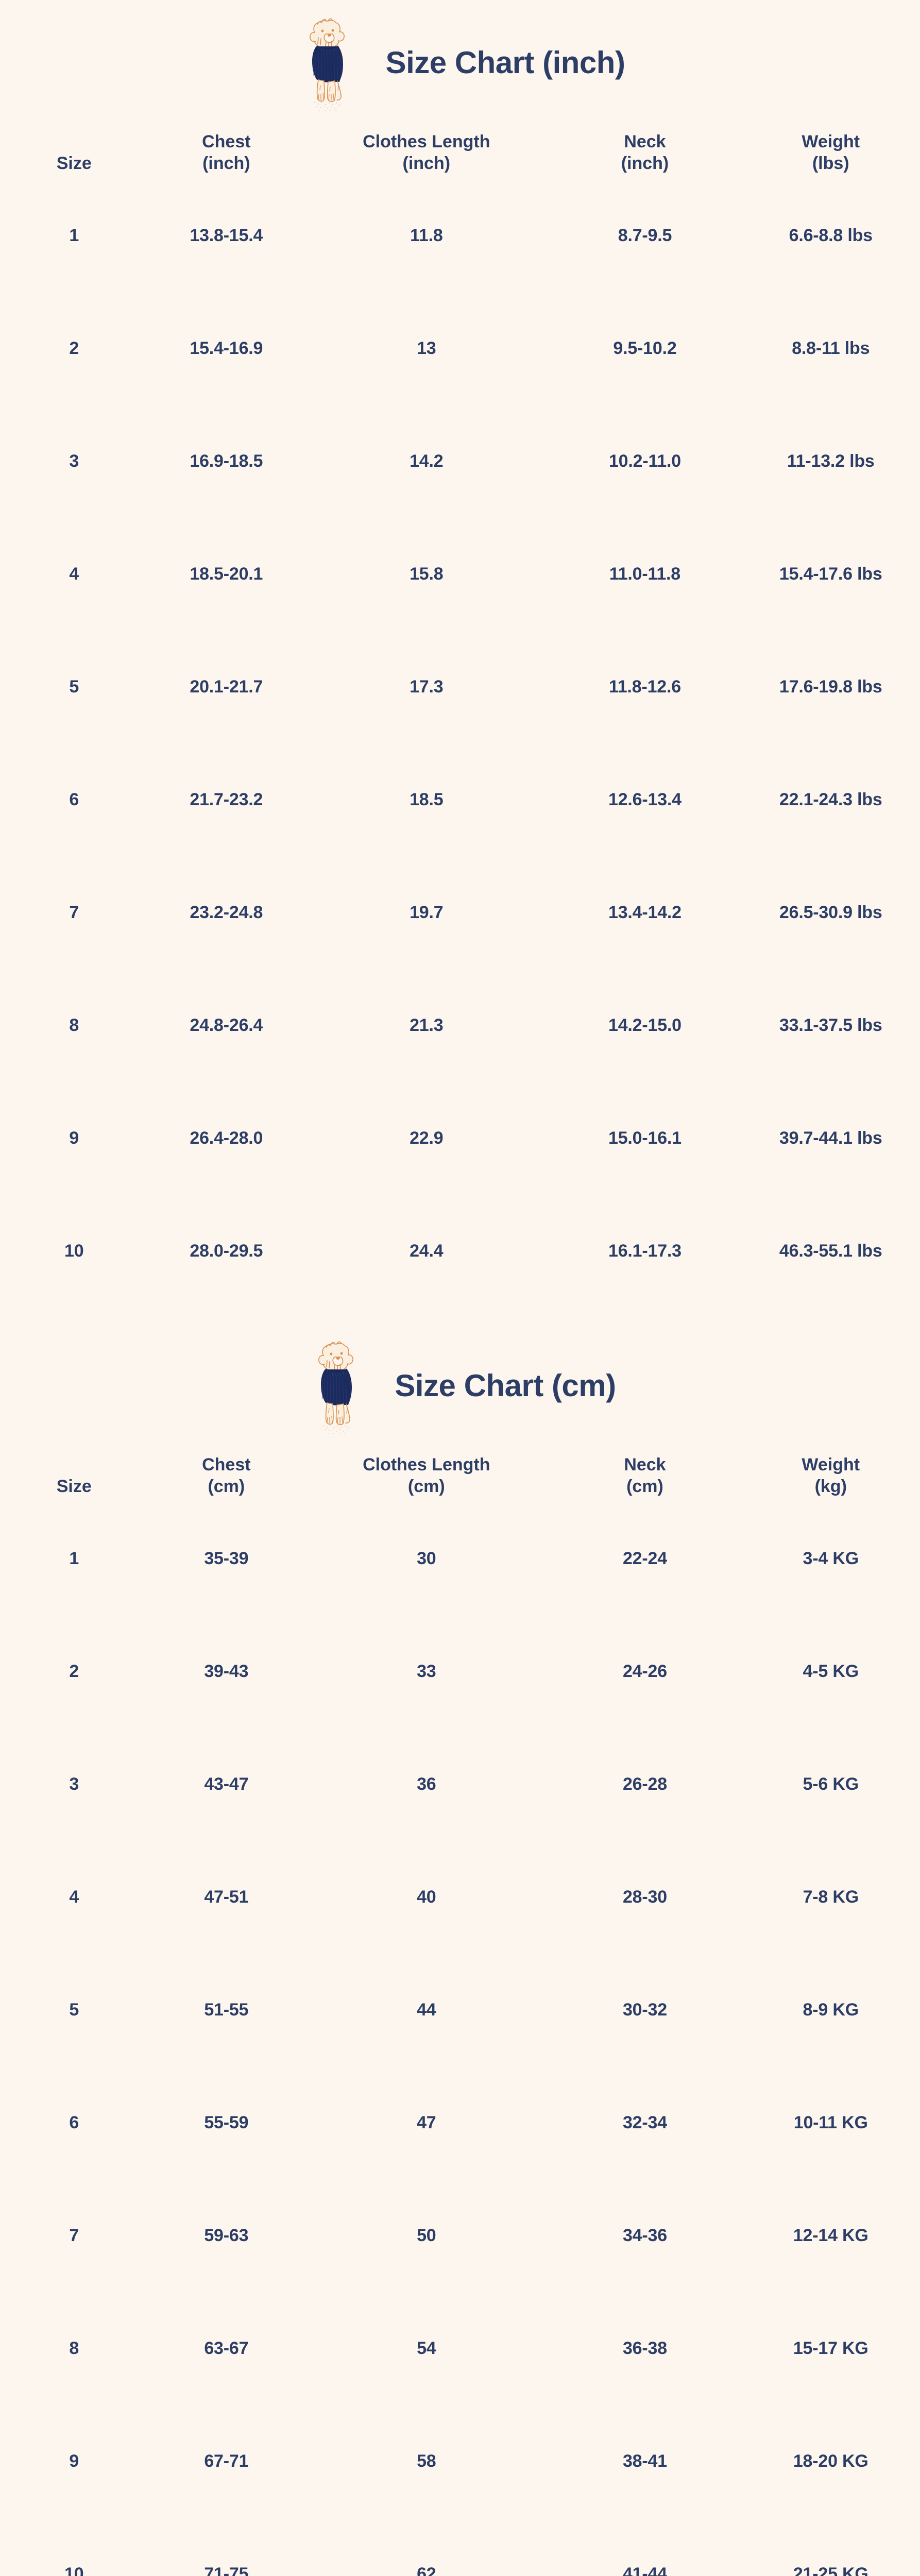 This screenshot has width=920, height=2576. Describe the element at coordinates (831, 235) in the screenshot. I see `cell-weight: 6.6-8.8 lbs` at that location.